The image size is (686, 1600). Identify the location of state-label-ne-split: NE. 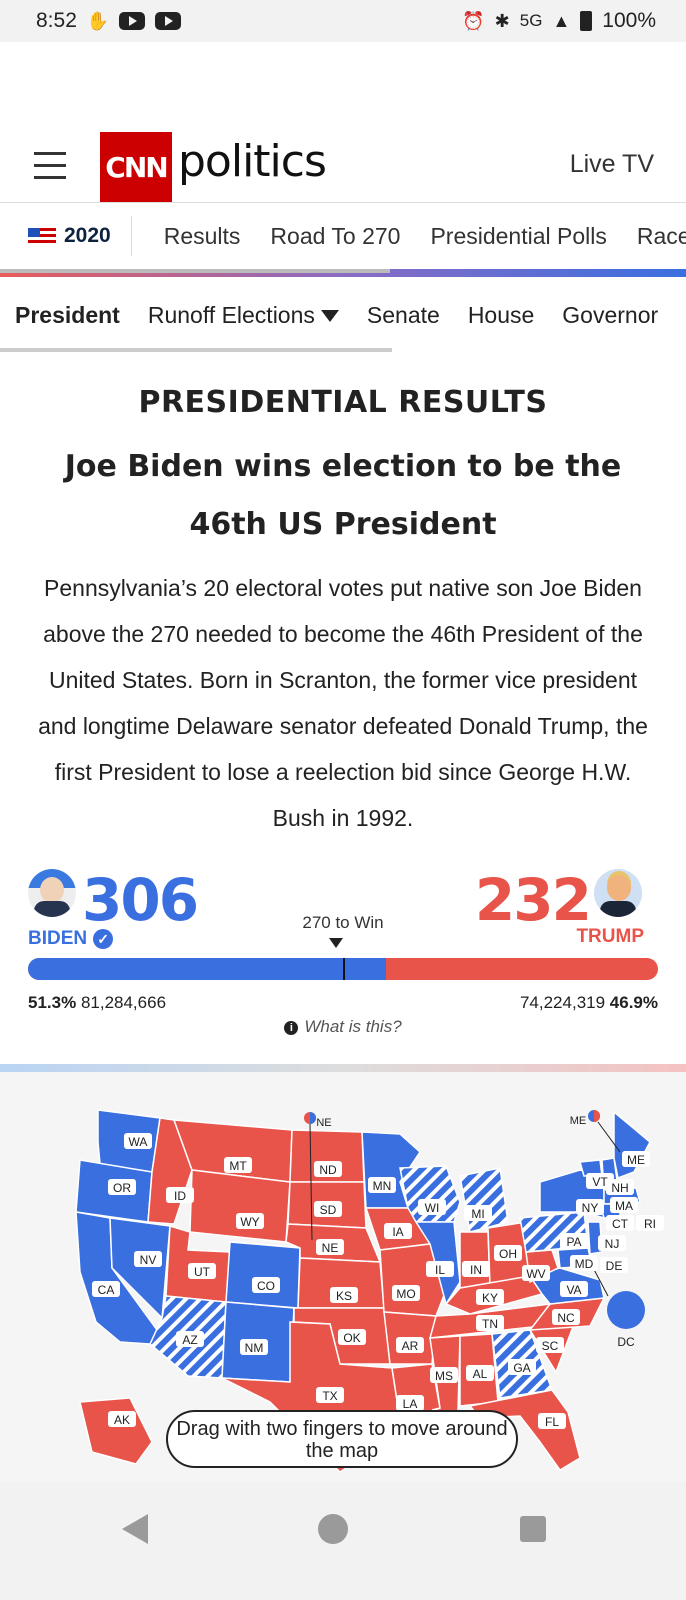
(323, 1123).